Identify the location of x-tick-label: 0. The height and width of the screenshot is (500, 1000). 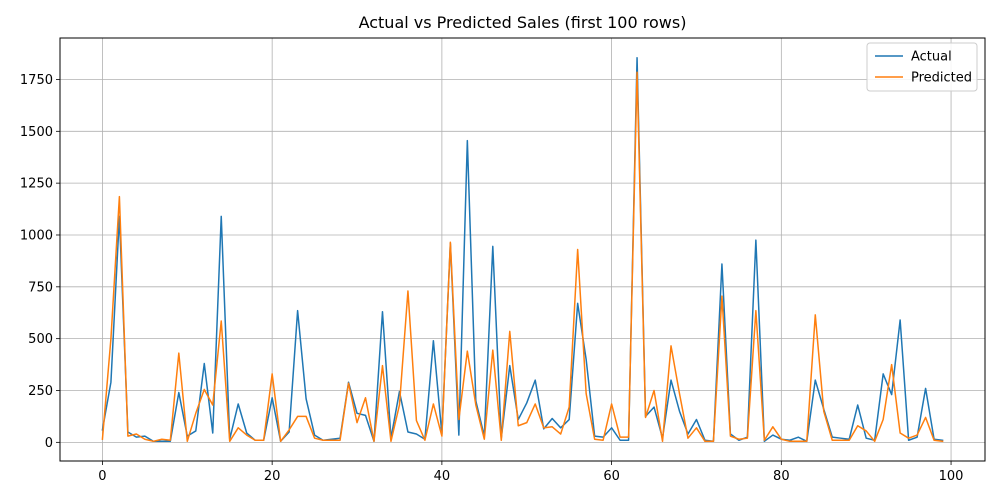
(102, 476).